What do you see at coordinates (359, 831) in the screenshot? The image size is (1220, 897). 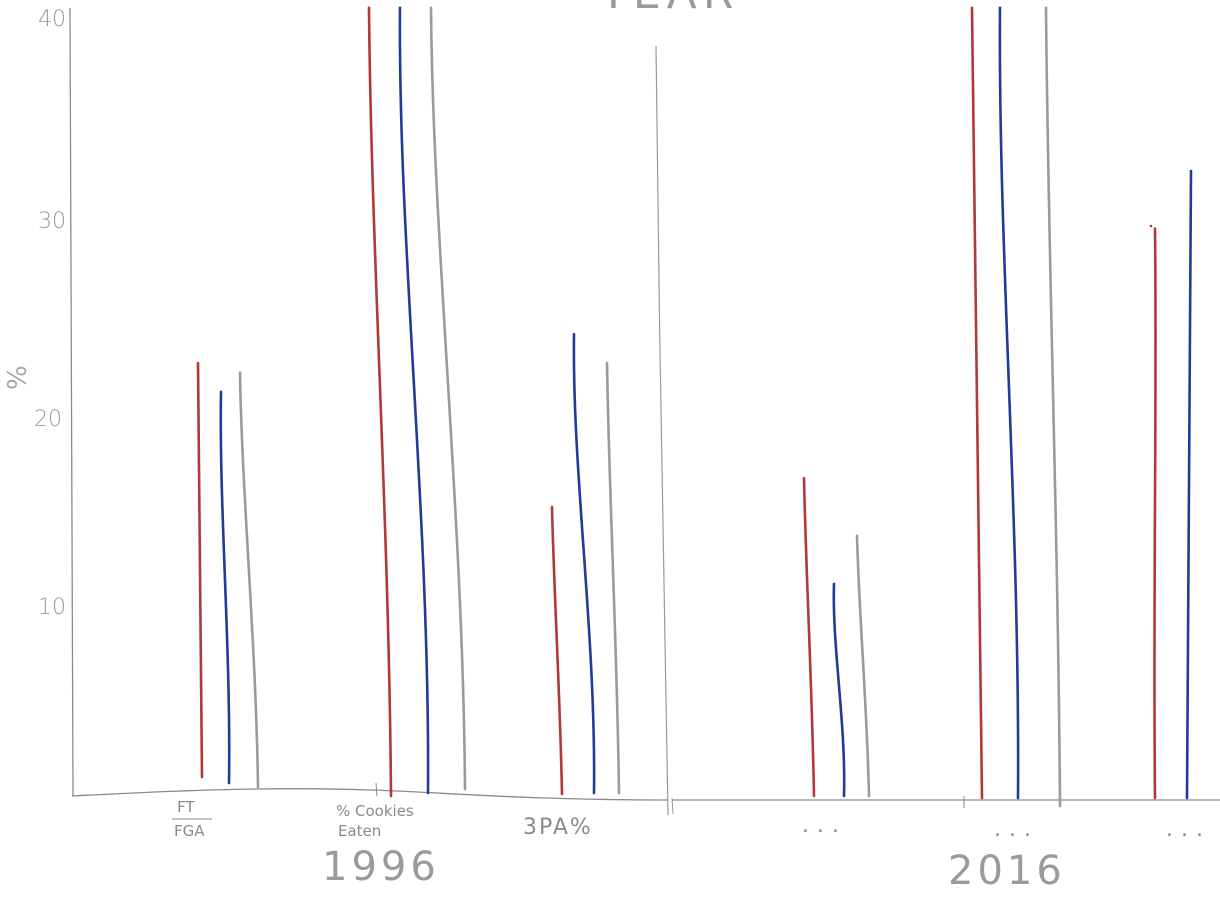 I see `category-label-cookies-line2: Eaten` at bounding box center [359, 831].